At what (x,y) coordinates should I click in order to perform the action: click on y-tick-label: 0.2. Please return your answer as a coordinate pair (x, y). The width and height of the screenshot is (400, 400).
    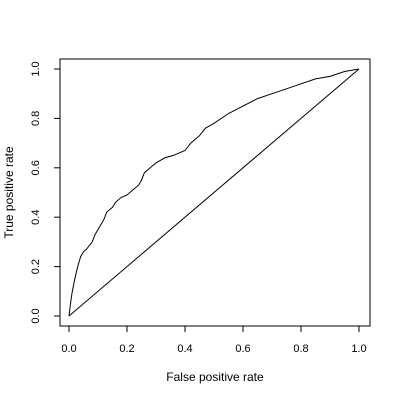
    Looking at the image, I should click on (36, 266).